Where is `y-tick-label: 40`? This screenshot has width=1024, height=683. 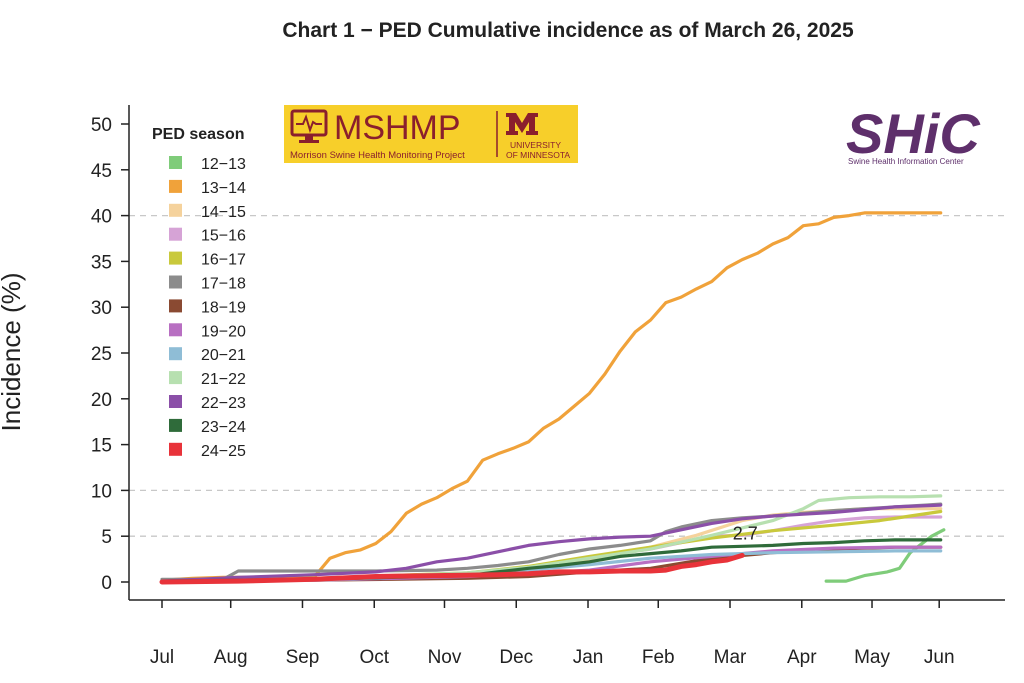
y-tick-label: 40 is located at coordinates (101, 217).